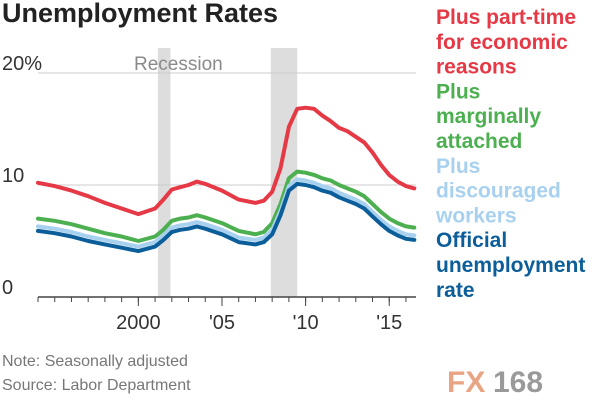  I want to click on watermark-168: 168, so click(518, 382).